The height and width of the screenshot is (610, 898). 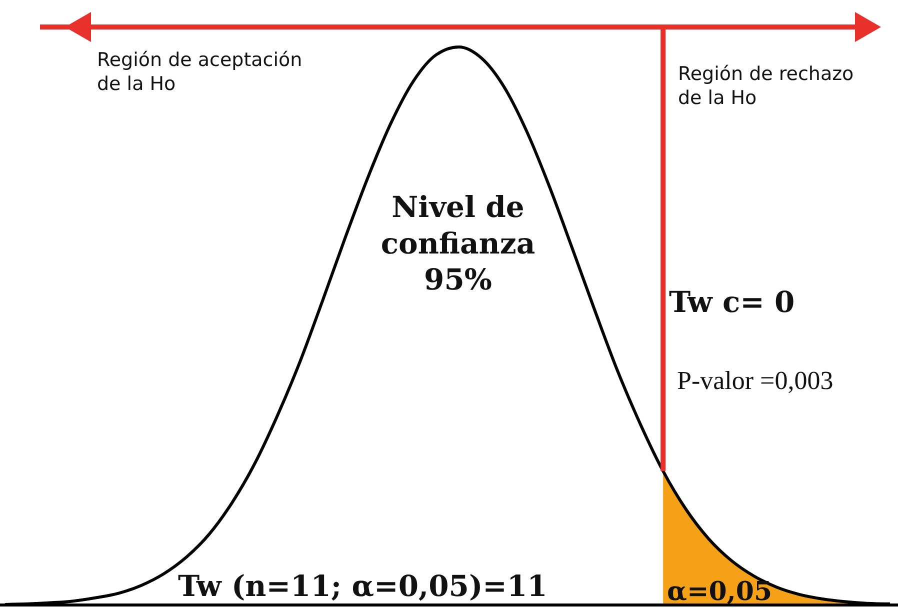 What do you see at coordinates (732, 302) in the screenshot?
I see `annotation: Tw c= 0` at bounding box center [732, 302].